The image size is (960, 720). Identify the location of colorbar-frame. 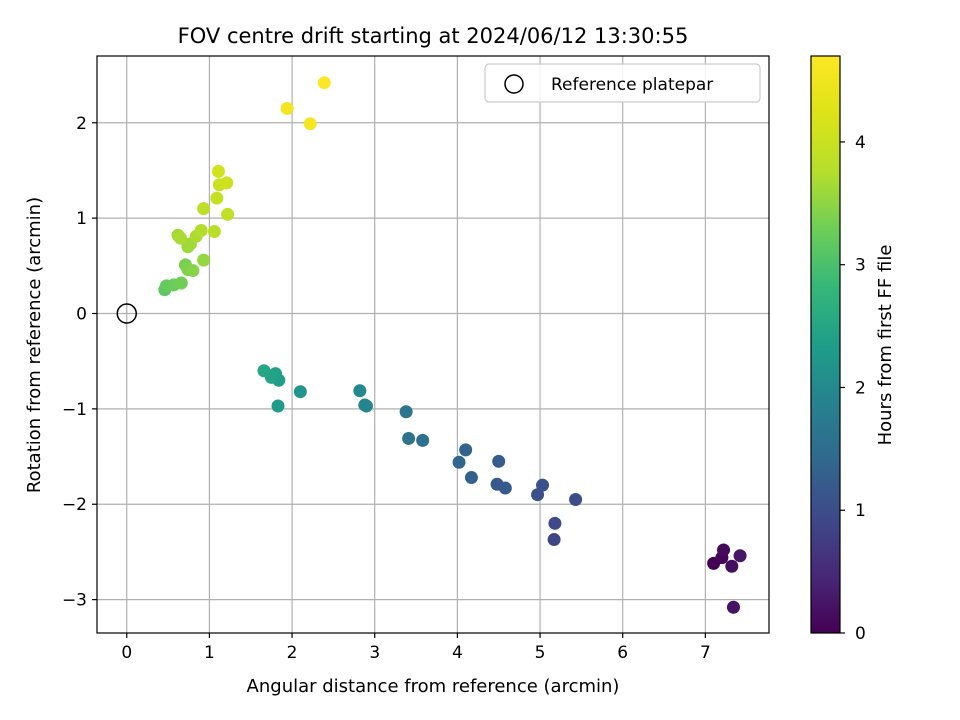
(825, 344).